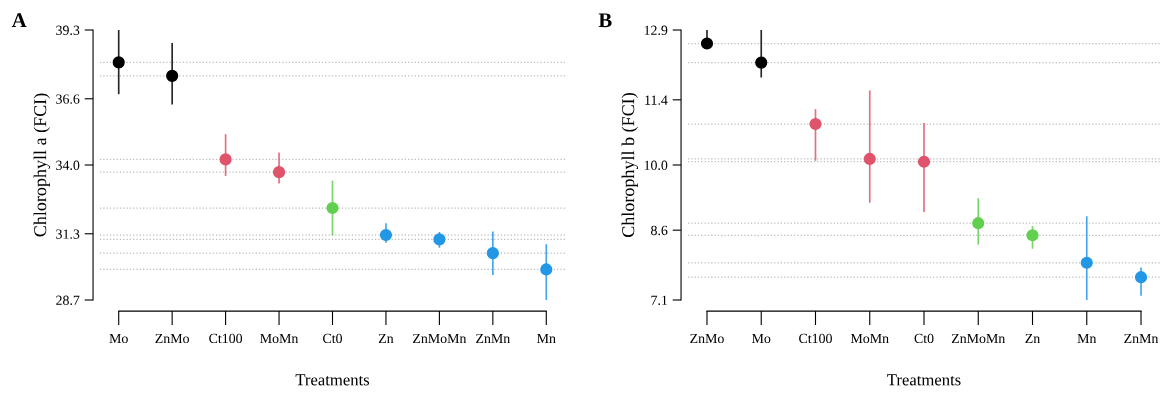  I want to click on y-tick-label: 28.7, so click(68, 300).